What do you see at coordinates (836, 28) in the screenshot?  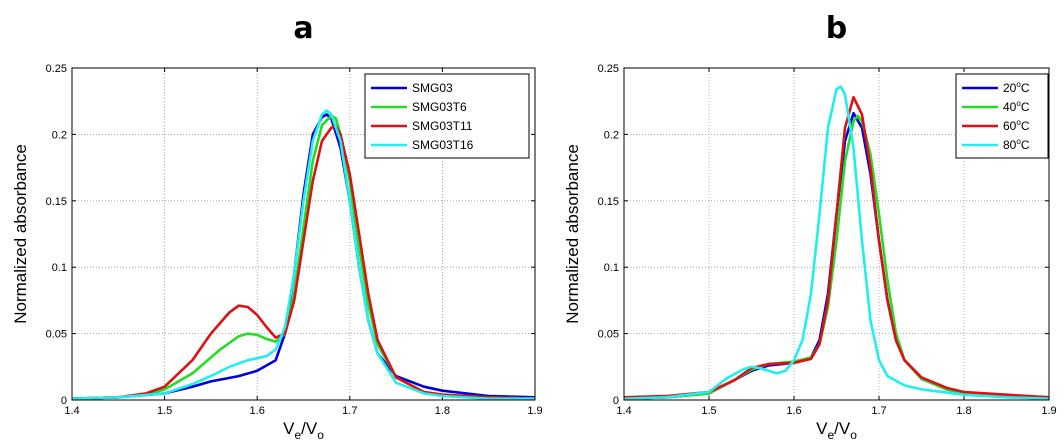 I see `panel-title: b` at bounding box center [836, 28].